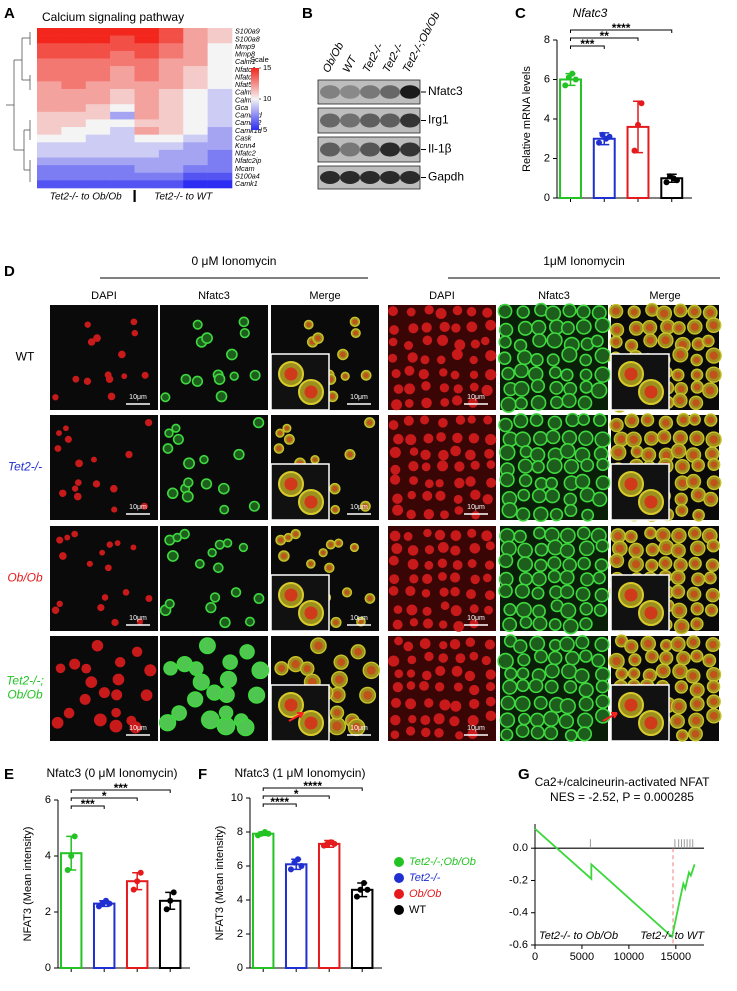  Describe the element at coordinates (88, 804) in the screenshot. I see `significance-label: ***` at that location.